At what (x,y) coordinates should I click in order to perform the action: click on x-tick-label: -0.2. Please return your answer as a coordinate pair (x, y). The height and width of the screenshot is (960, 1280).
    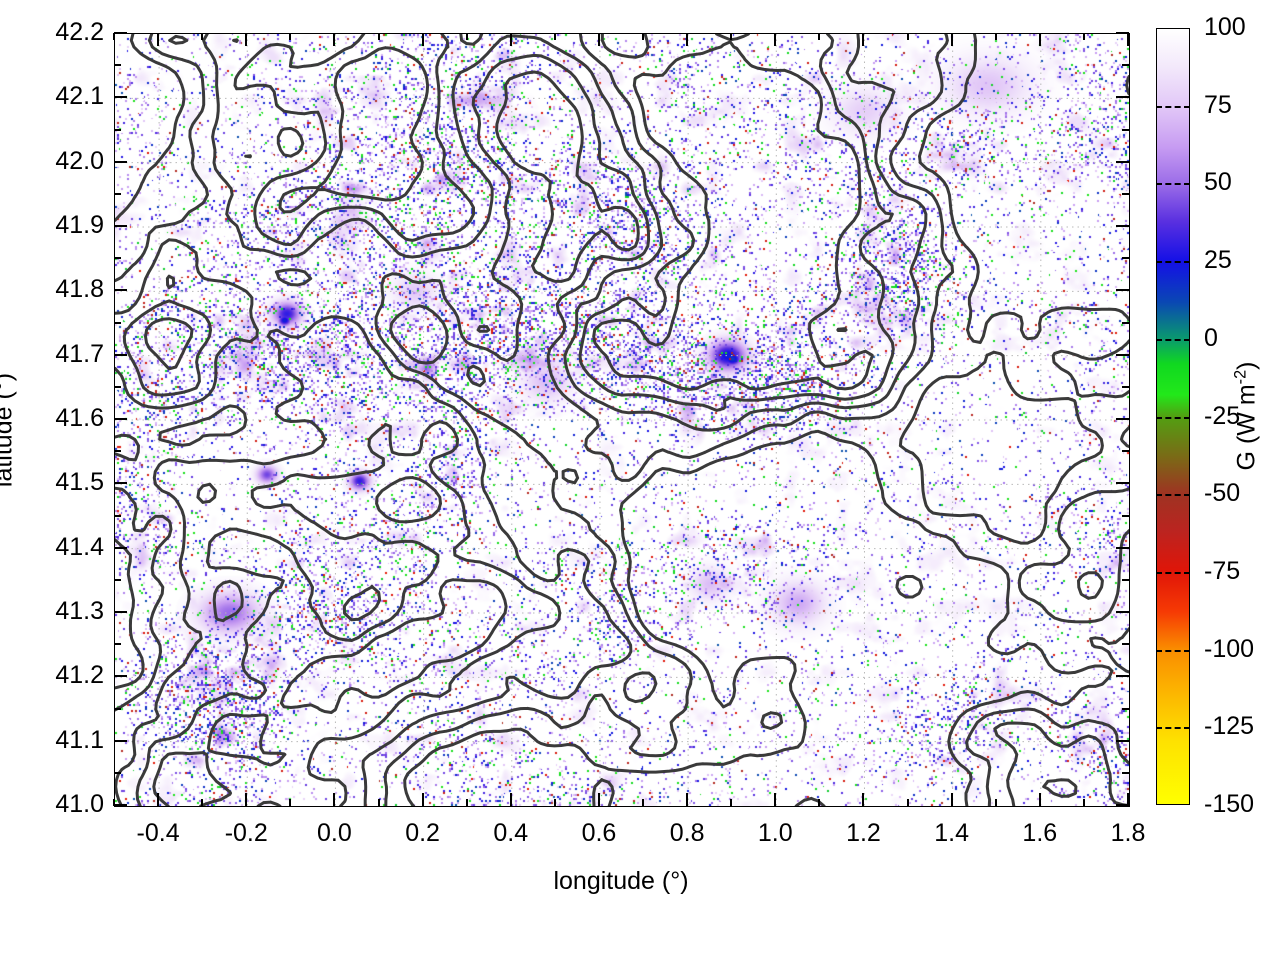
    Looking at the image, I should click on (246, 833).